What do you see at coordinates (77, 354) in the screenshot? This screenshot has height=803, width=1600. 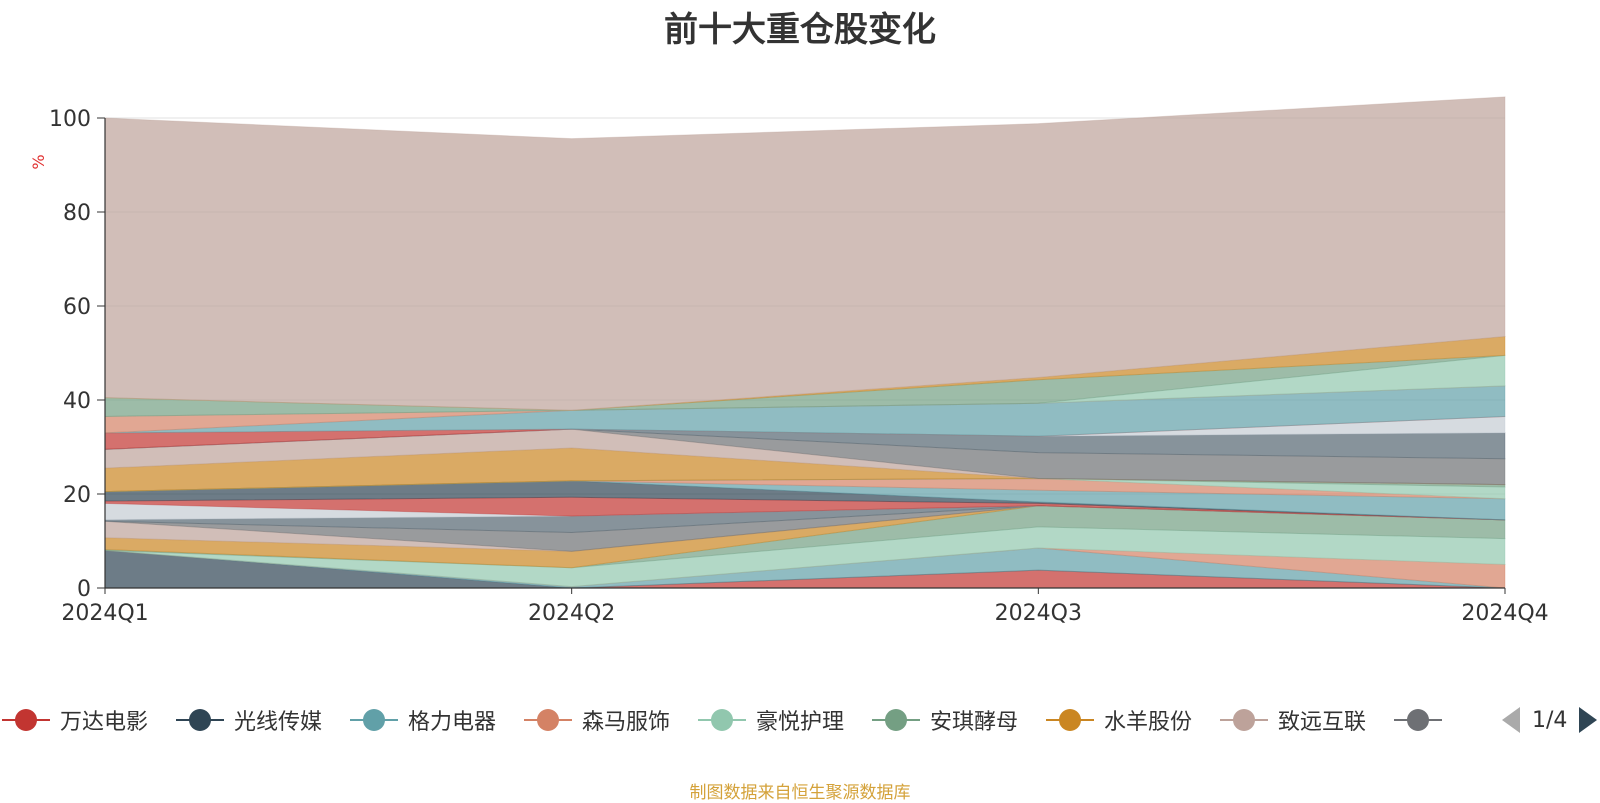 I see `y-tick-labels: 0 20 40 60 80 100` at bounding box center [77, 354].